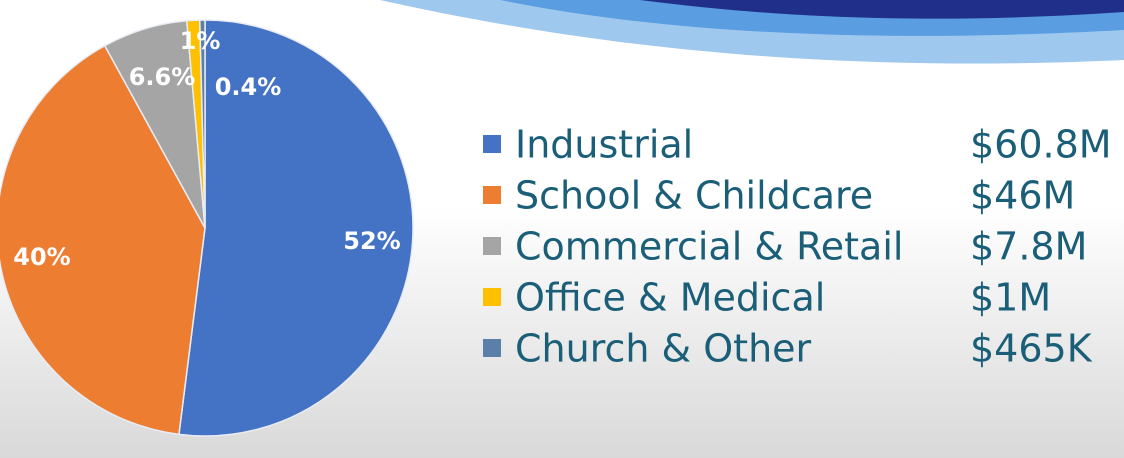  What do you see at coordinates (1041, 145) in the screenshot?
I see `legend-amount: $60.8M` at bounding box center [1041, 145].